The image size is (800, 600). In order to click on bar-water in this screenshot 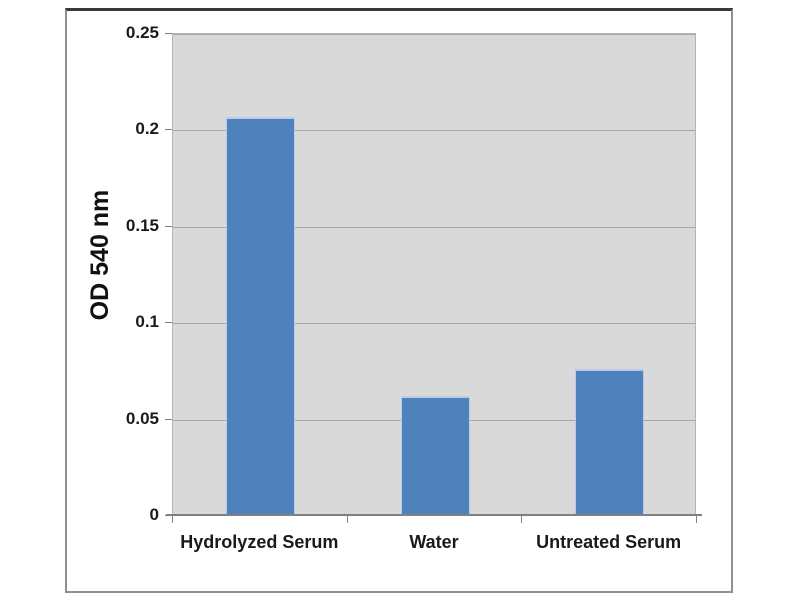, I will do `click(435, 456)`.